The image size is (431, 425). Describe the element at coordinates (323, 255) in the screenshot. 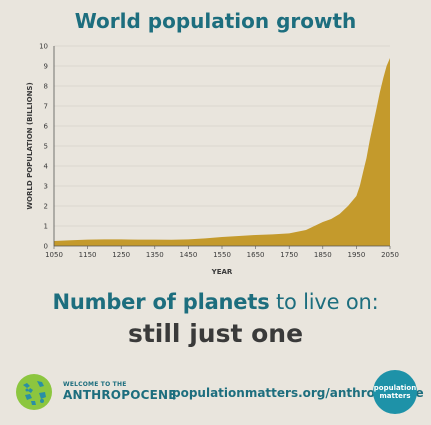

I see `x-tick-label: 1850` at that location.